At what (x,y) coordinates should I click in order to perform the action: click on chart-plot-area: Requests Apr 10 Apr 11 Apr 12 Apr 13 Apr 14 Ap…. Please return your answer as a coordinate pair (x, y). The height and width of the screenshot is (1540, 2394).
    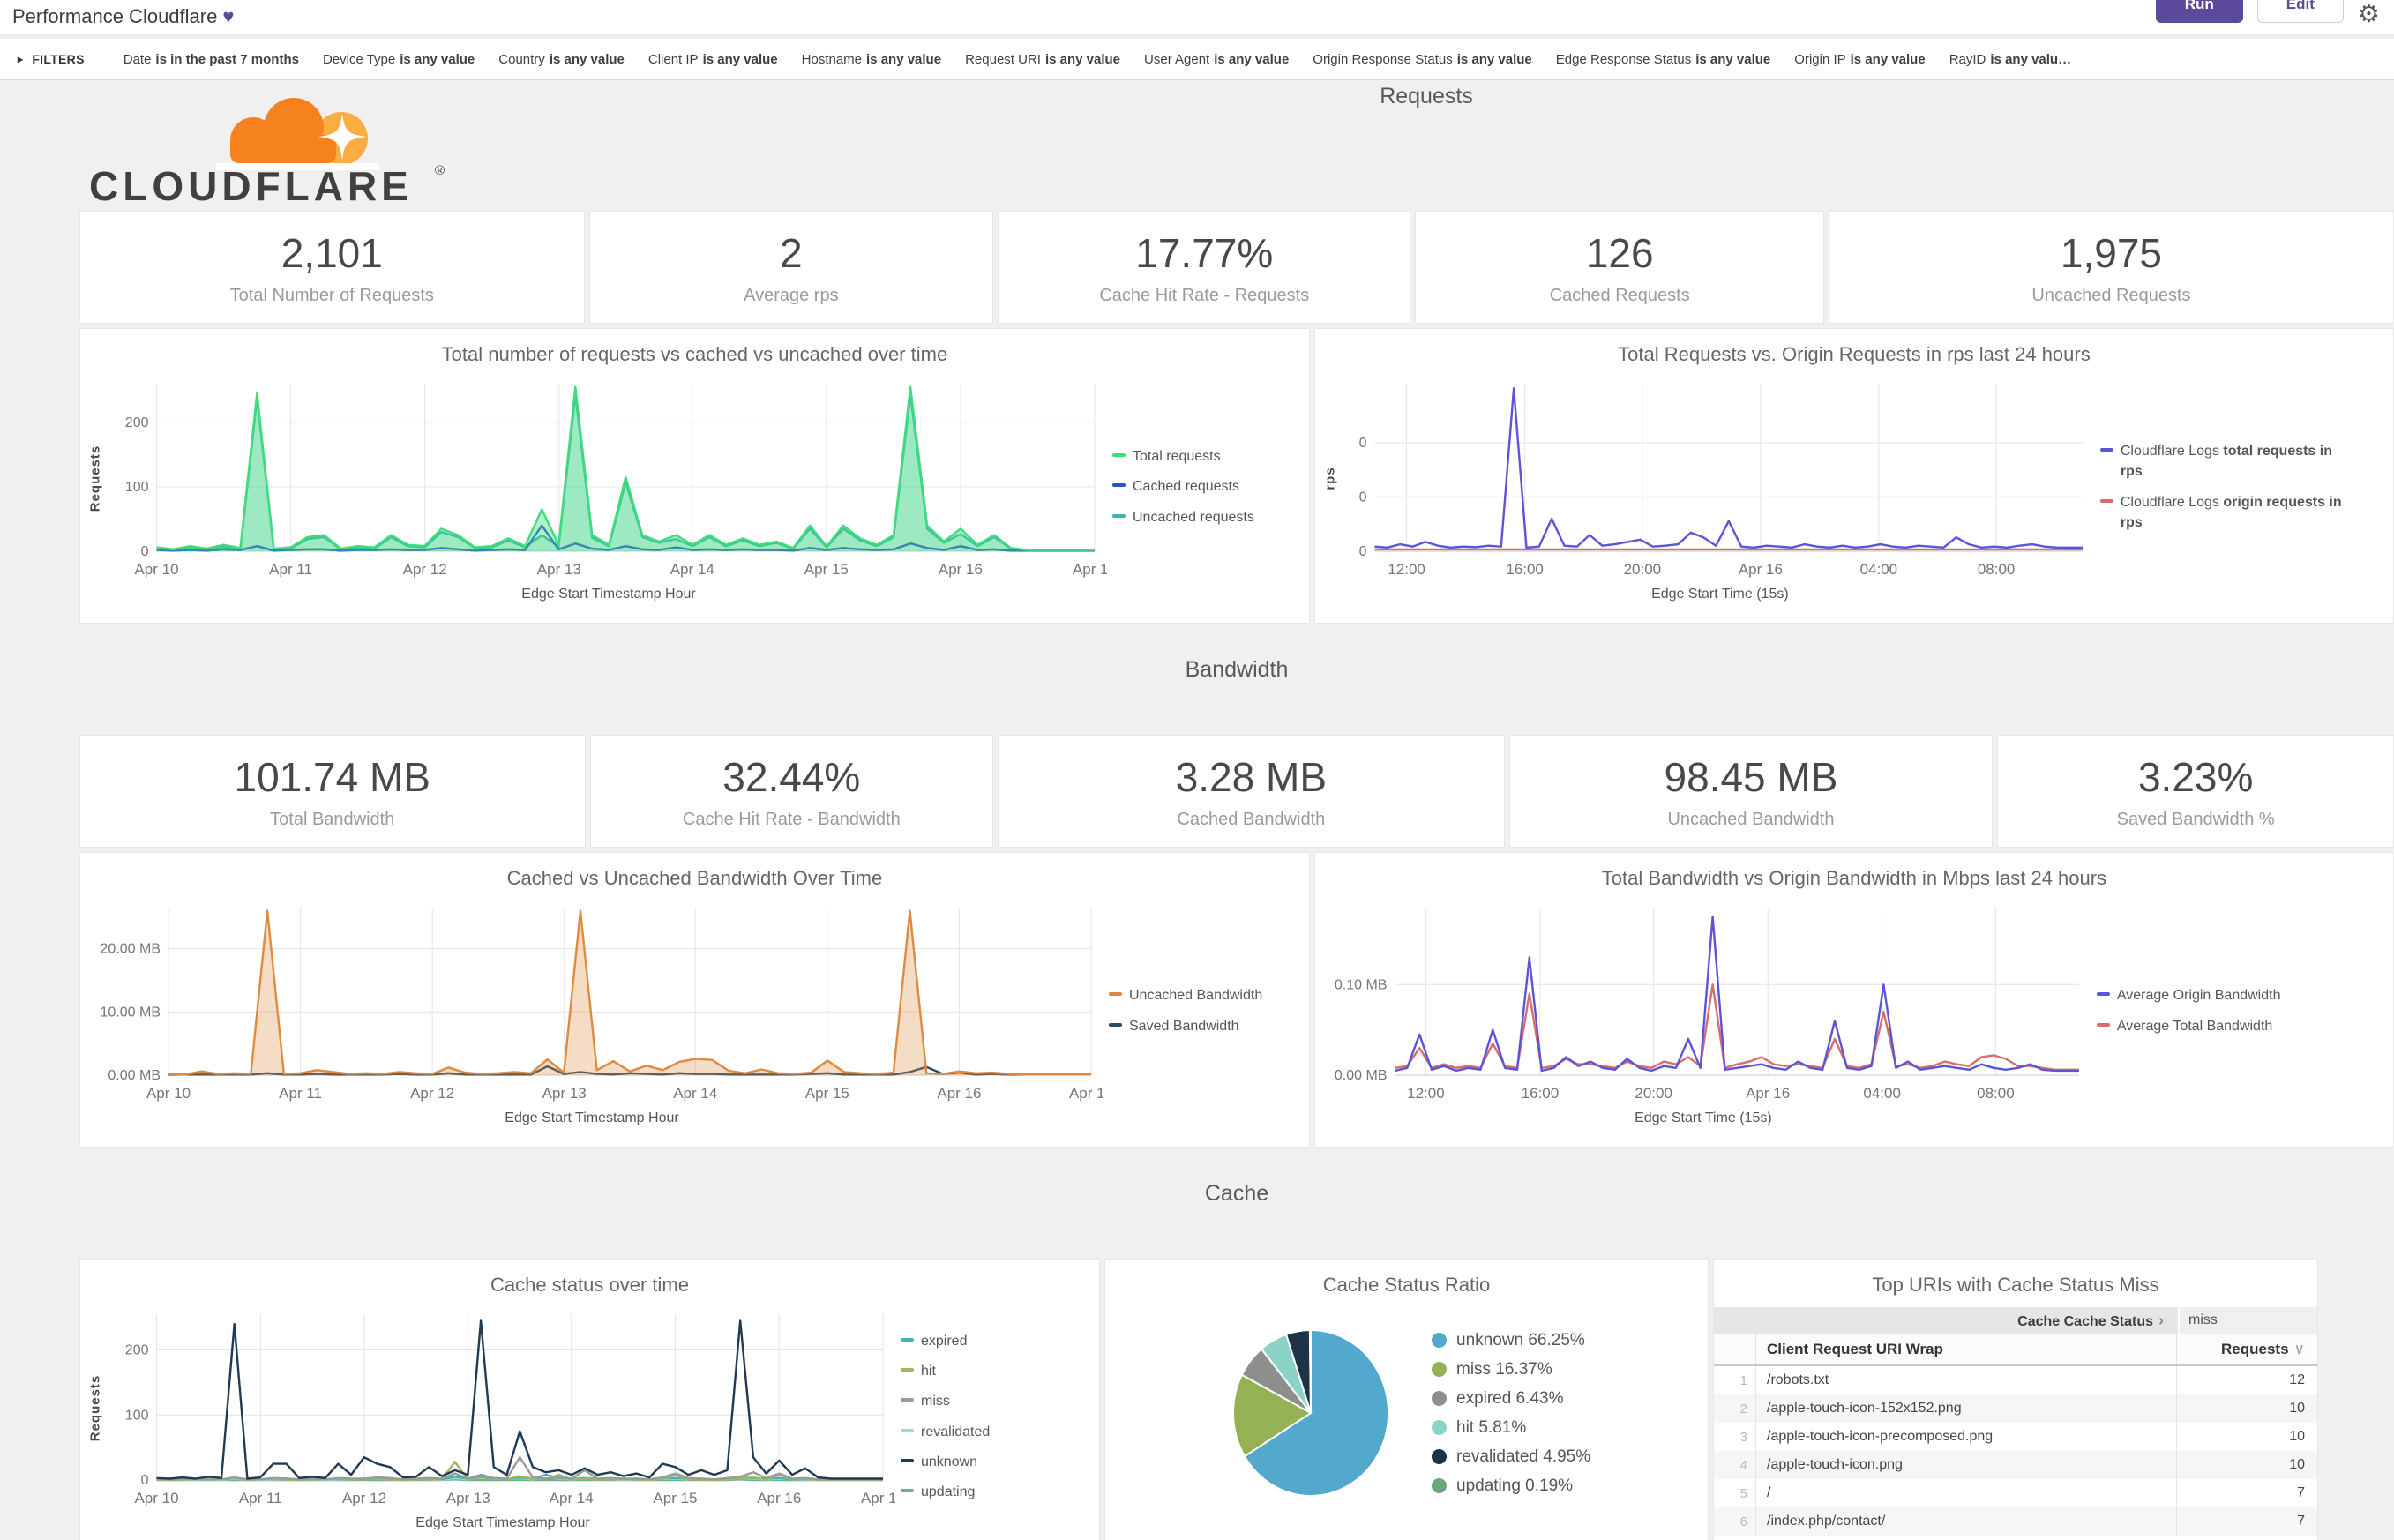
    Looking at the image, I should click on (488, 1416).